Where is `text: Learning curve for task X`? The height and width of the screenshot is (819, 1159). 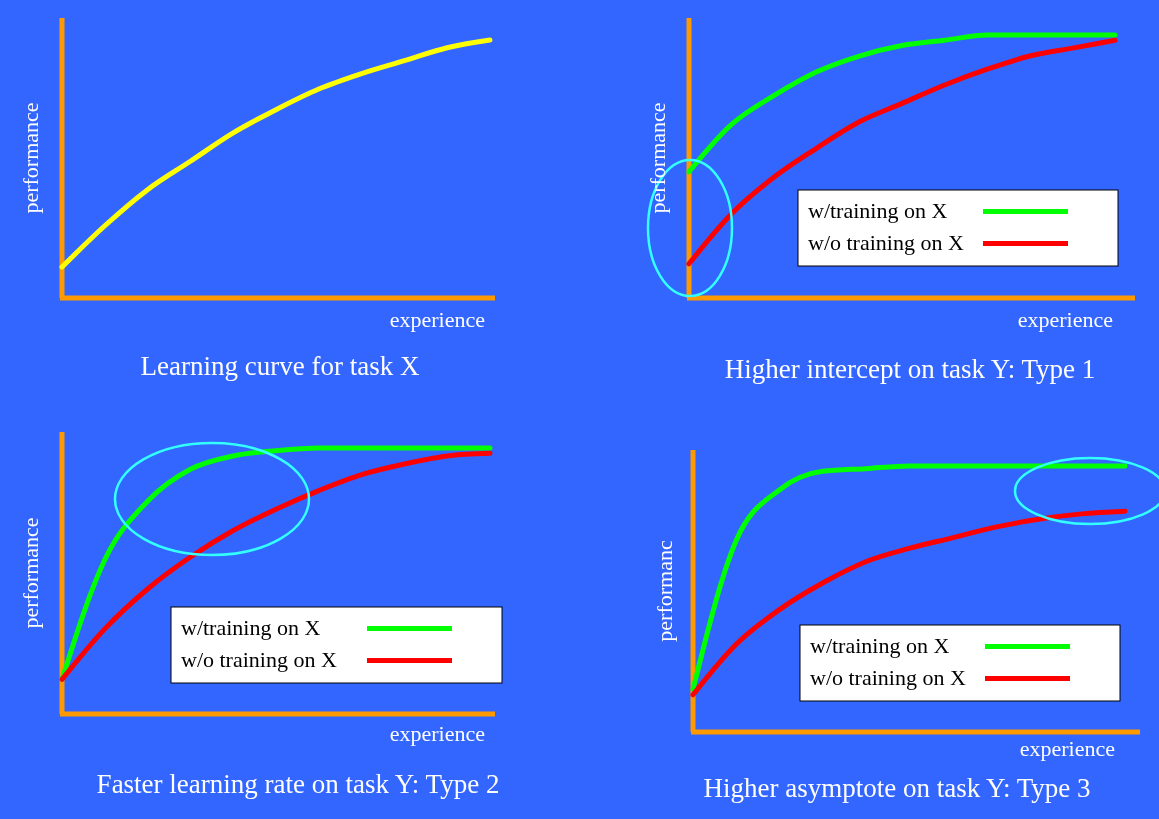
text: Learning curve for task X is located at coordinates (280, 366).